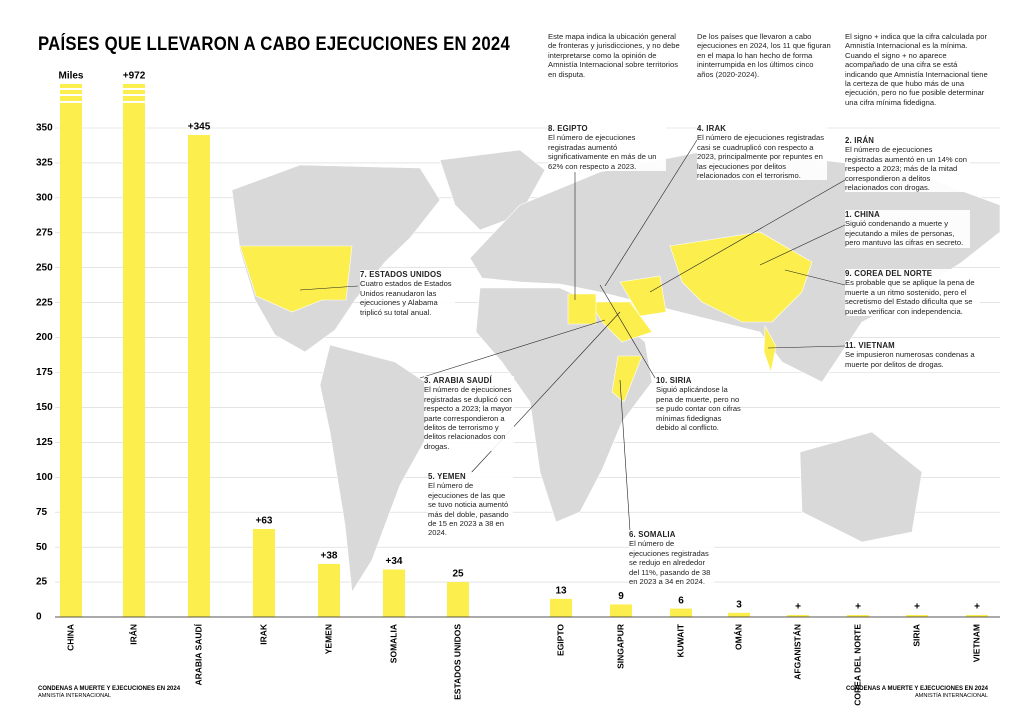  I want to click on y-tick-label: 225, so click(44, 302).